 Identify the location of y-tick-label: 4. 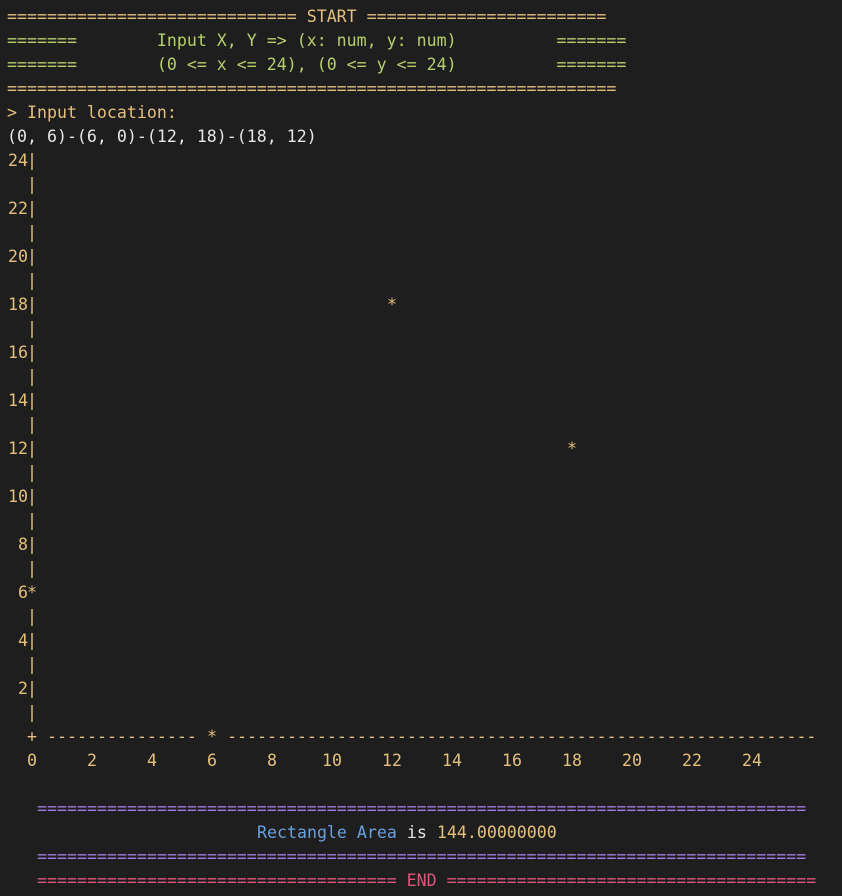
(23, 640).